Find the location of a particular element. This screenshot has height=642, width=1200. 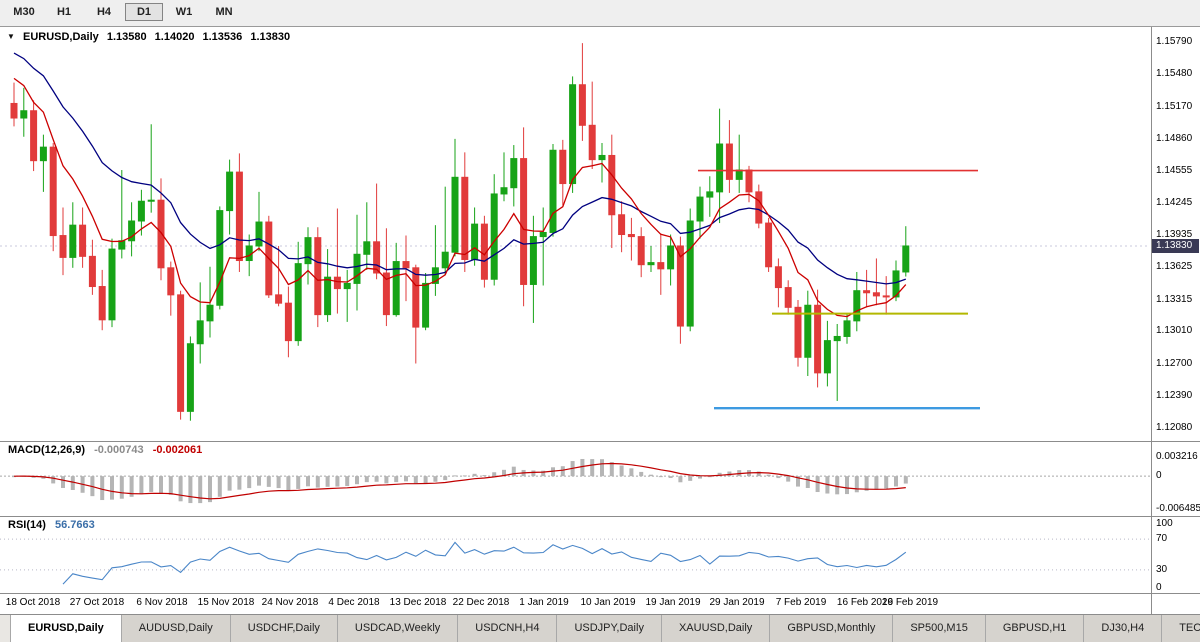

timeframe-button-h1: H1 is located at coordinates (64, 12).